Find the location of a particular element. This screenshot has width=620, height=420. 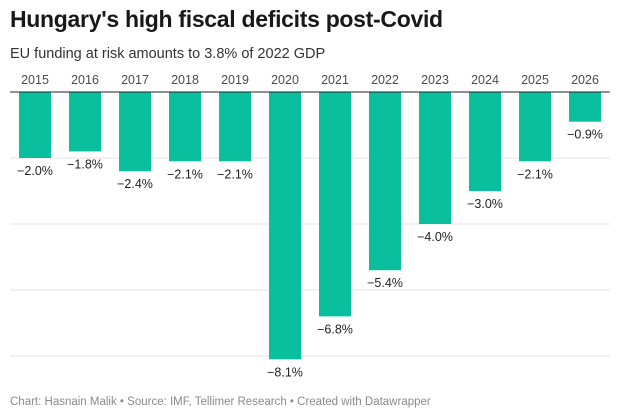

footer-source: Source: IMF, Tellimer Research is located at coordinates (207, 402).